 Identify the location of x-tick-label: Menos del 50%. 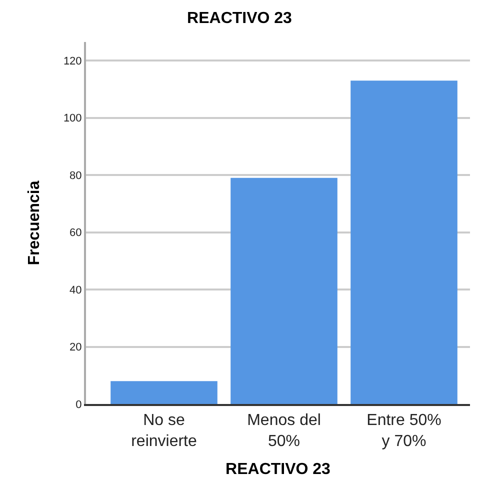
(284, 431).